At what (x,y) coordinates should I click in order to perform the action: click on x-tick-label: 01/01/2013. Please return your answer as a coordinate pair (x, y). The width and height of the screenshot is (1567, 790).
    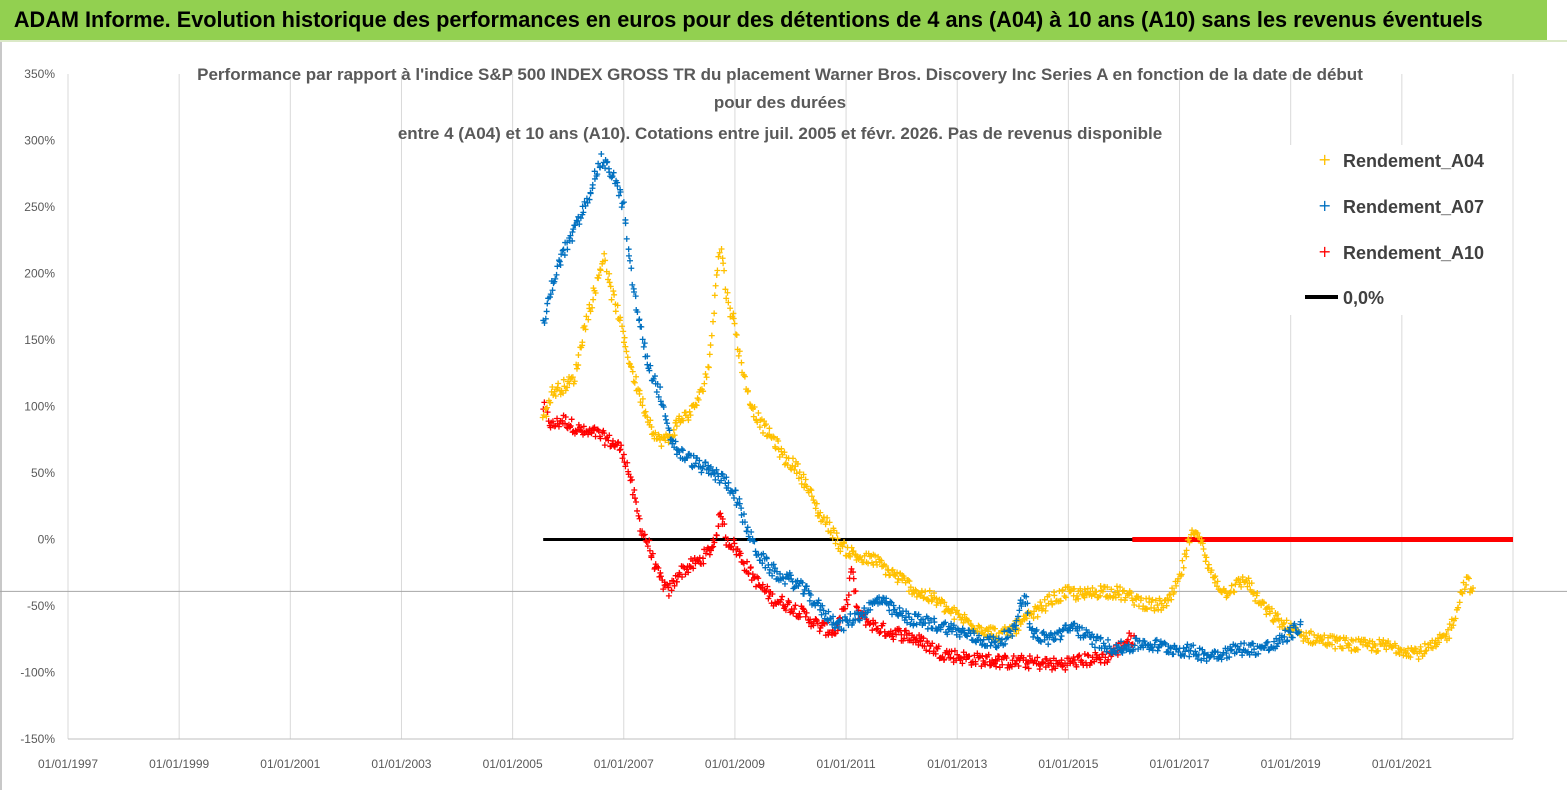
    Looking at the image, I should click on (957, 764).